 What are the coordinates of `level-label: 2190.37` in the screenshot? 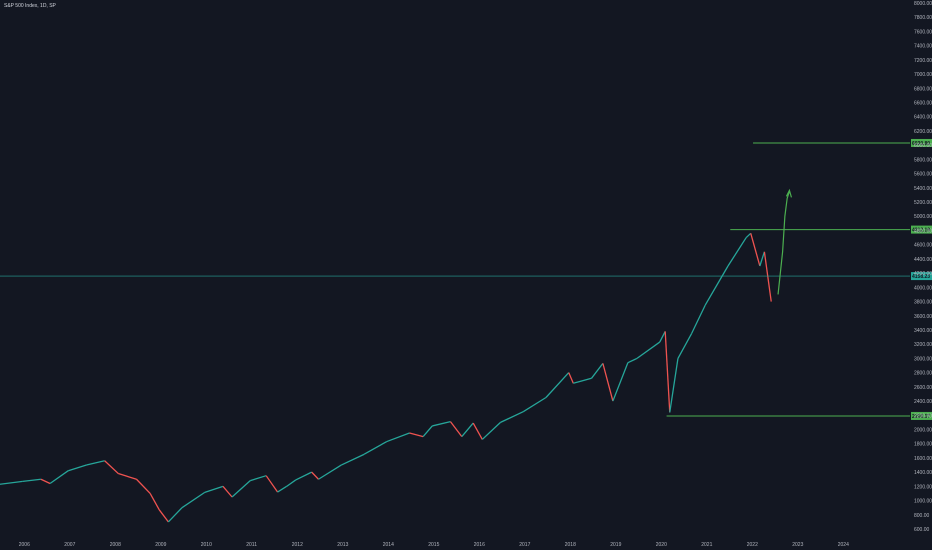 It's located at (921, 417).